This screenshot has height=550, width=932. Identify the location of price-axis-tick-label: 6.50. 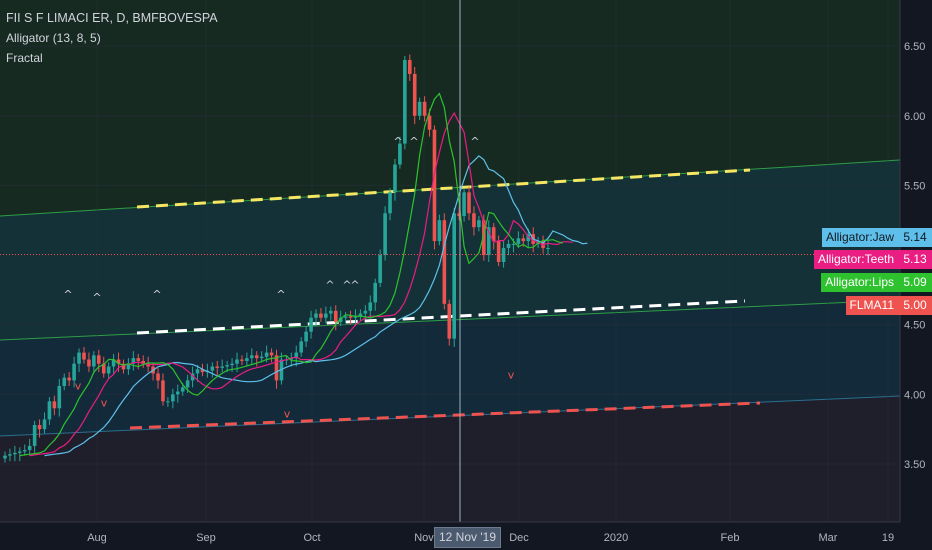
(914, 47).